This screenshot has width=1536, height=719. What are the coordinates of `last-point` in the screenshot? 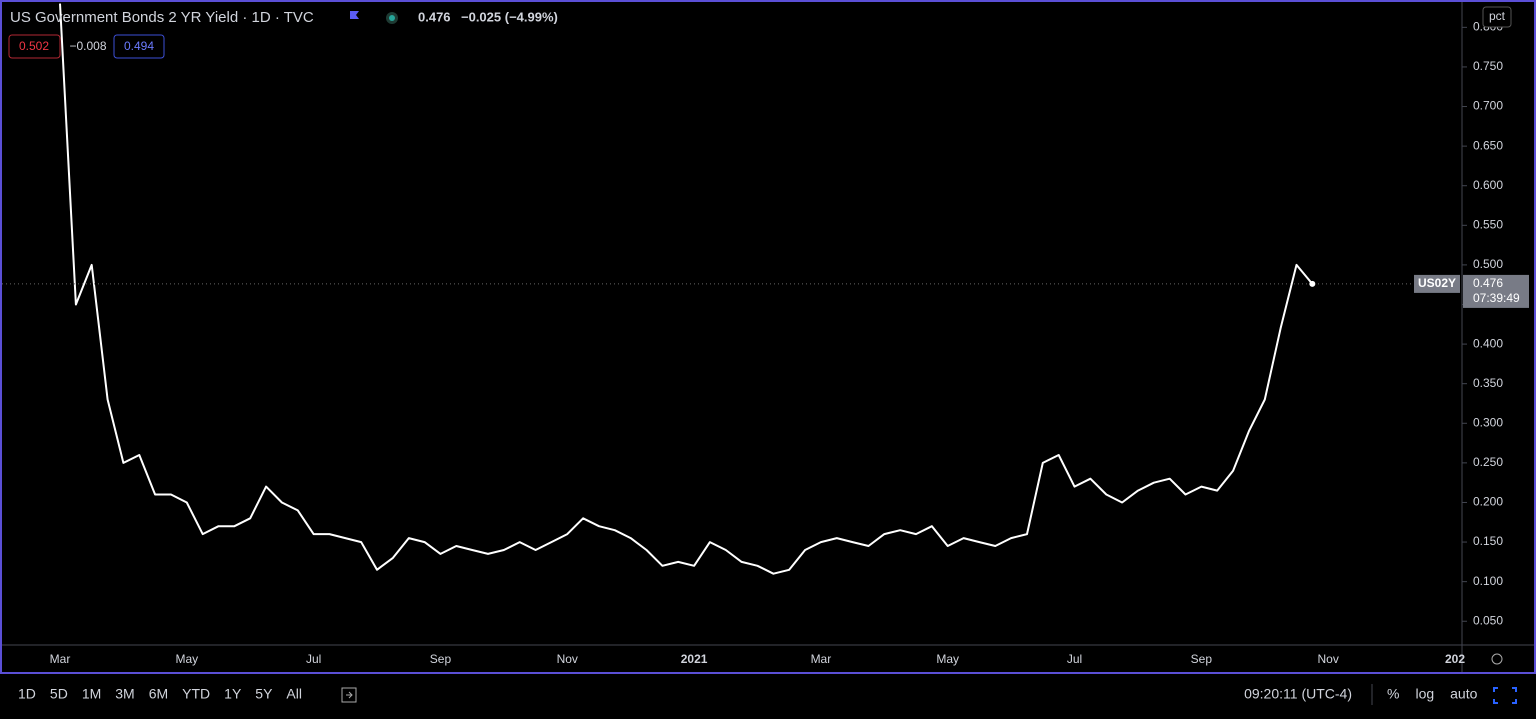 It's located at (1312, 283).